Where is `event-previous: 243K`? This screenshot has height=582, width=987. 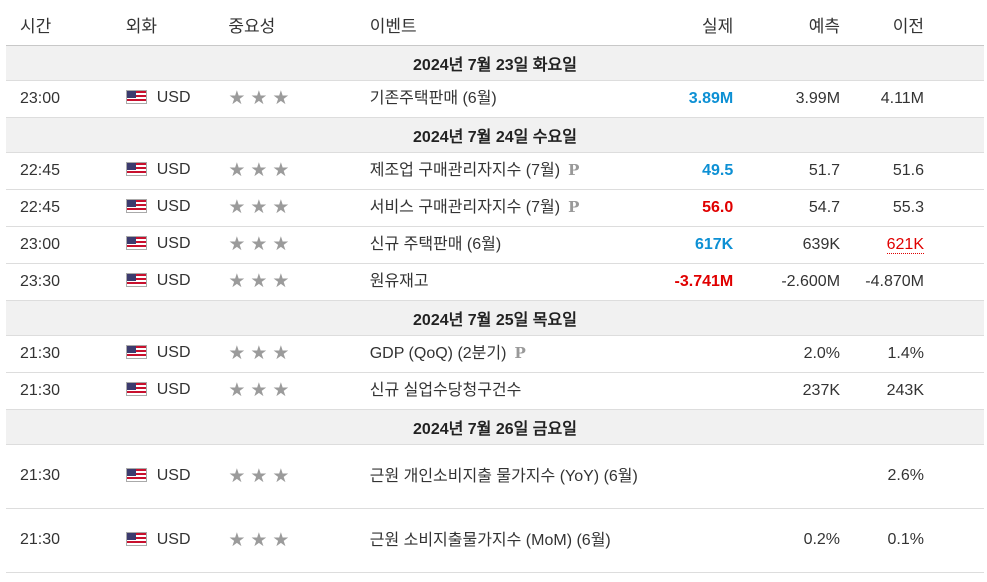 event-previous: 243K is located at coordinates (918, 391).